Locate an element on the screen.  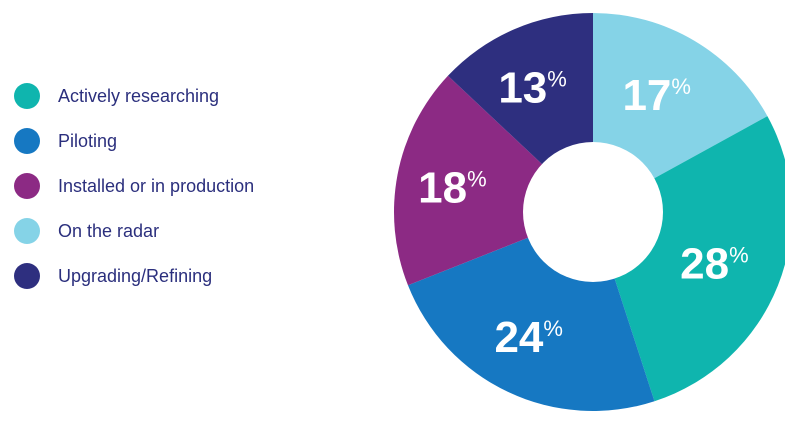
legend-item-piloting: Piloting is located at coordinates (179, 141).